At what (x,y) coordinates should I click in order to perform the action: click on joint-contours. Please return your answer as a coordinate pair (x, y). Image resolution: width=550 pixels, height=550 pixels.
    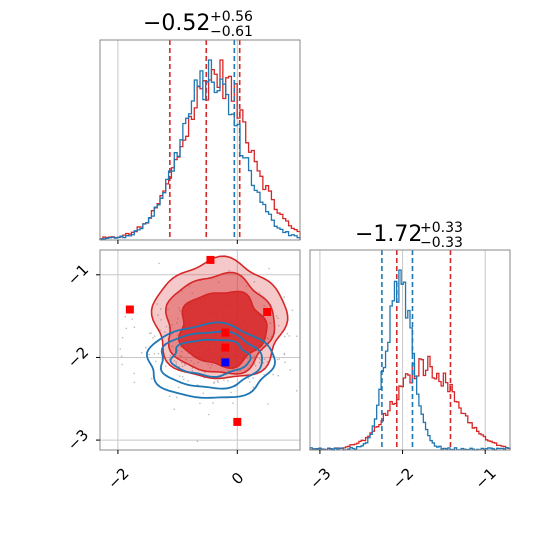
    Looking at the image, I should click on (204, 348).